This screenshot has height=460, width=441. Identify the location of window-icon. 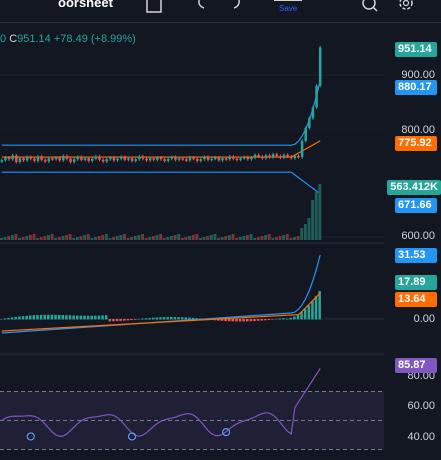
(154, 7).